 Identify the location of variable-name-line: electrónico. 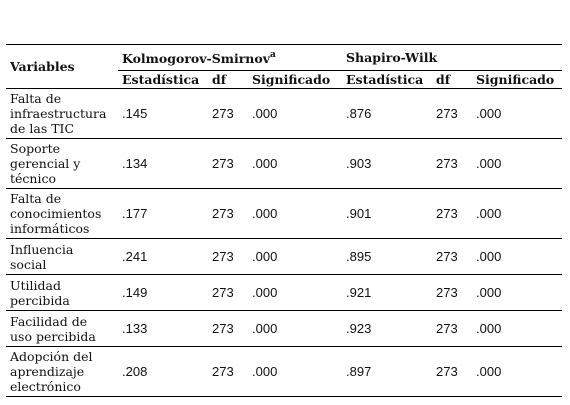
(45, 386).